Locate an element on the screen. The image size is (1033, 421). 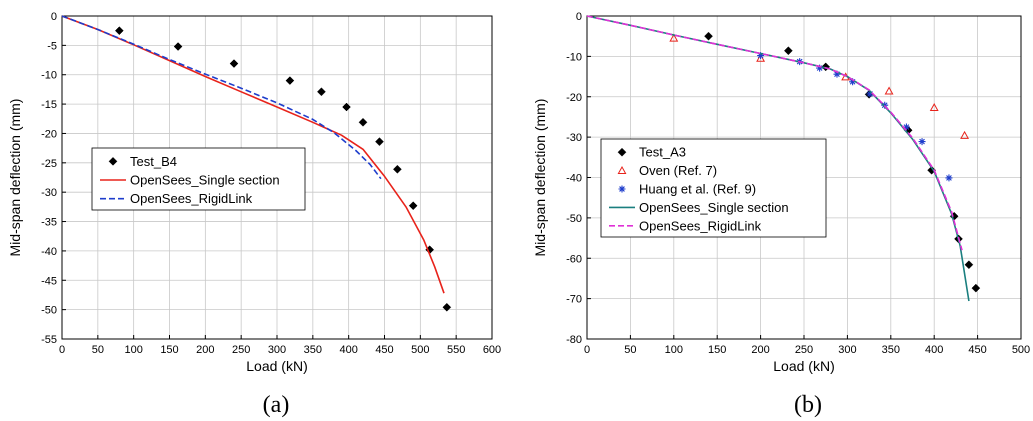
legend-entry: Oven (Ref. 7) is located at coordinates (678, 170).